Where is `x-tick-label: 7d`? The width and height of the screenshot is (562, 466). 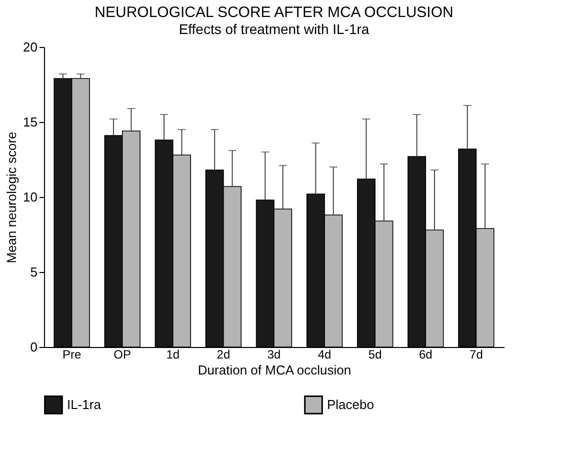
x-tick-label: 7d is located at coordinates (476, 355).